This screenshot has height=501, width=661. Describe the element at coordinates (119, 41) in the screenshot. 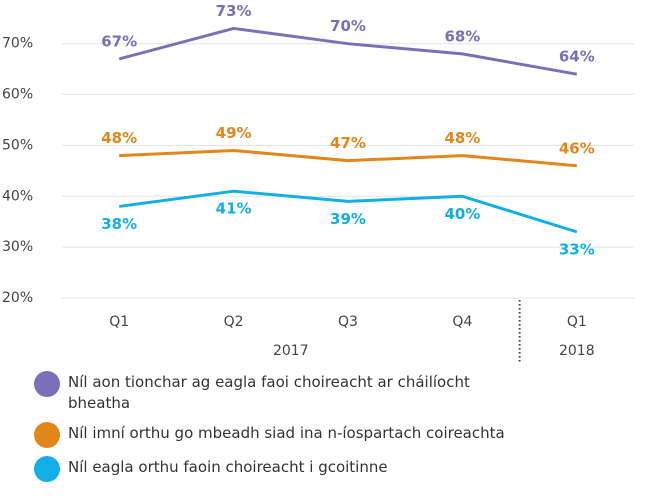

I see `value-label: 67%` at that location.